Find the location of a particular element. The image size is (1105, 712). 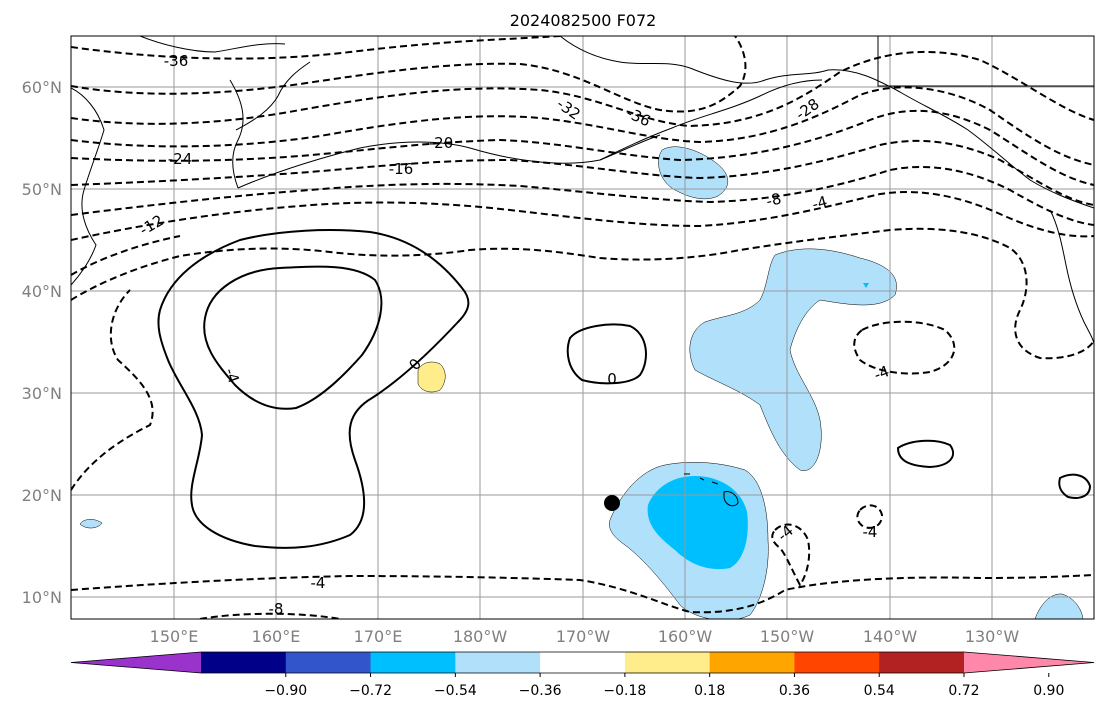

colorbar-tick-label: −0.18 is located at coordinates (624, 691).